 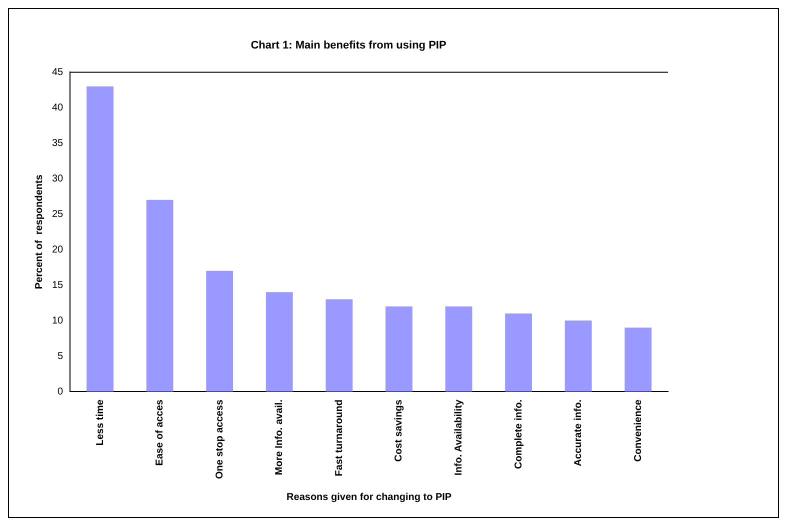 I want to click on x-tick-label: Less time, so click(x=100, y=422).